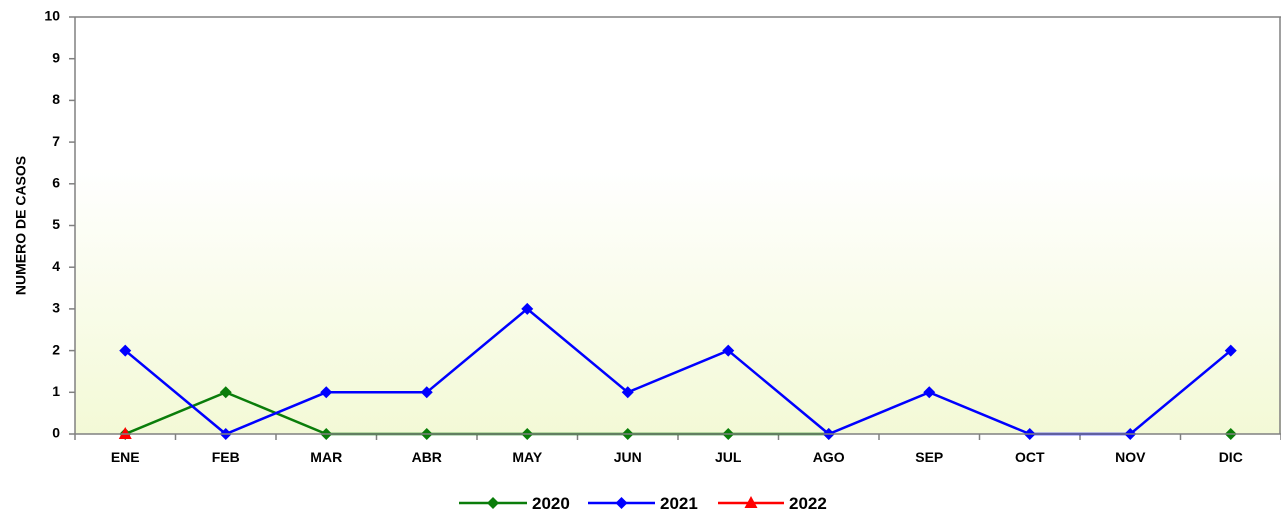 This screenshot has height=511, width=1281. What do you see at coordinates (728, 457) in the screenshot?
I see `x-tick-label: JUL` at bounding box center [728, 457].